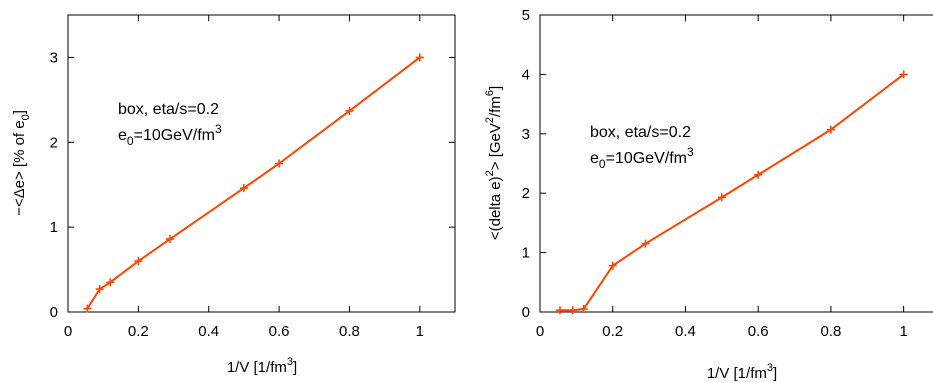 This screenshot has height=383, width=933. What do you see at coordinates (526, 193) in the screenshot?
I see `right-y-tick-label: 2` at bounding box center [526, 193].